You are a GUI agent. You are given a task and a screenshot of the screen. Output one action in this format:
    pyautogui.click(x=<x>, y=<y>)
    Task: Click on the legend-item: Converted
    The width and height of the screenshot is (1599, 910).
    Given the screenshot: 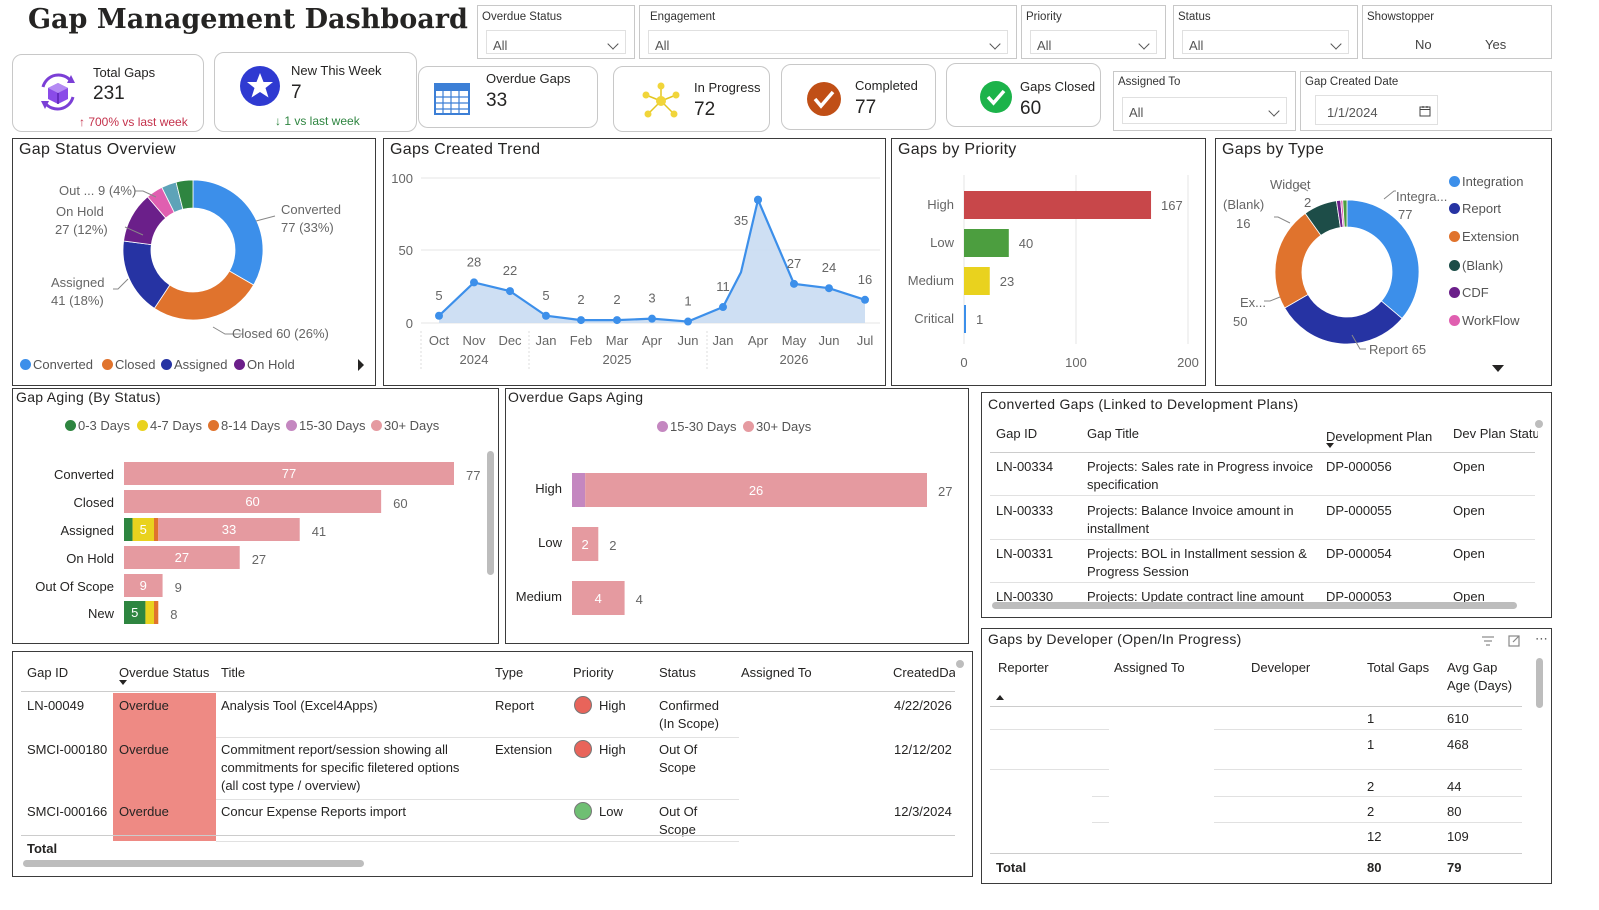 What is the action you would take?
    pyautogui.click(x=56, y=364)
    